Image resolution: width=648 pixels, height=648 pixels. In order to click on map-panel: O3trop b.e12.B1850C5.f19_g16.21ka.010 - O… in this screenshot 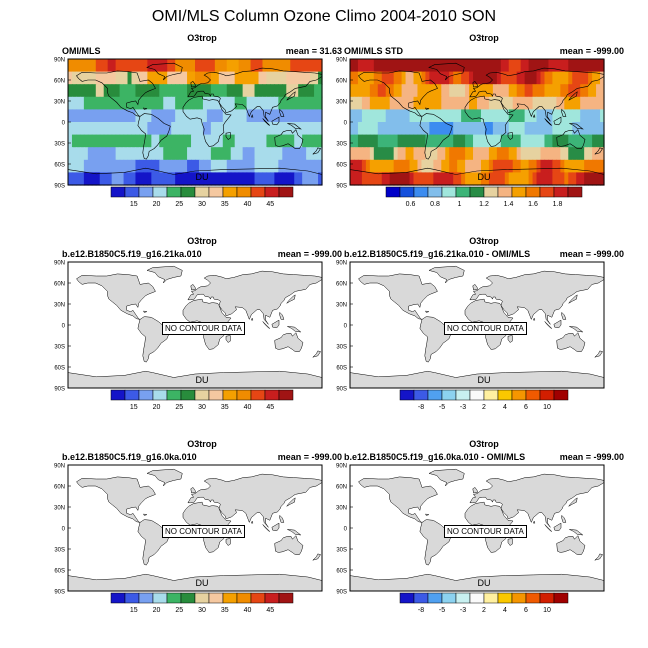, I will do `click(480, 326)`.